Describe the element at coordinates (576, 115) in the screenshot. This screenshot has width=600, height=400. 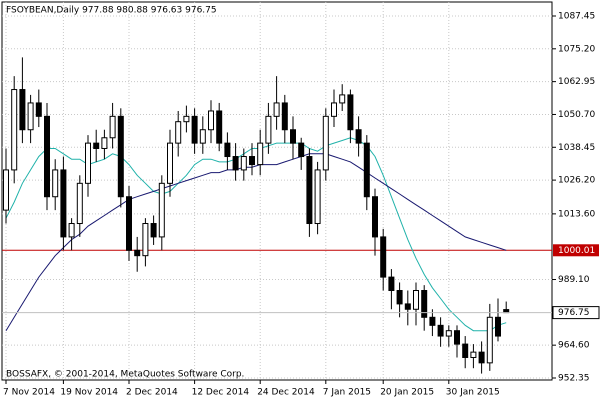
I see `y-tick-label: 1050.70` at that location.